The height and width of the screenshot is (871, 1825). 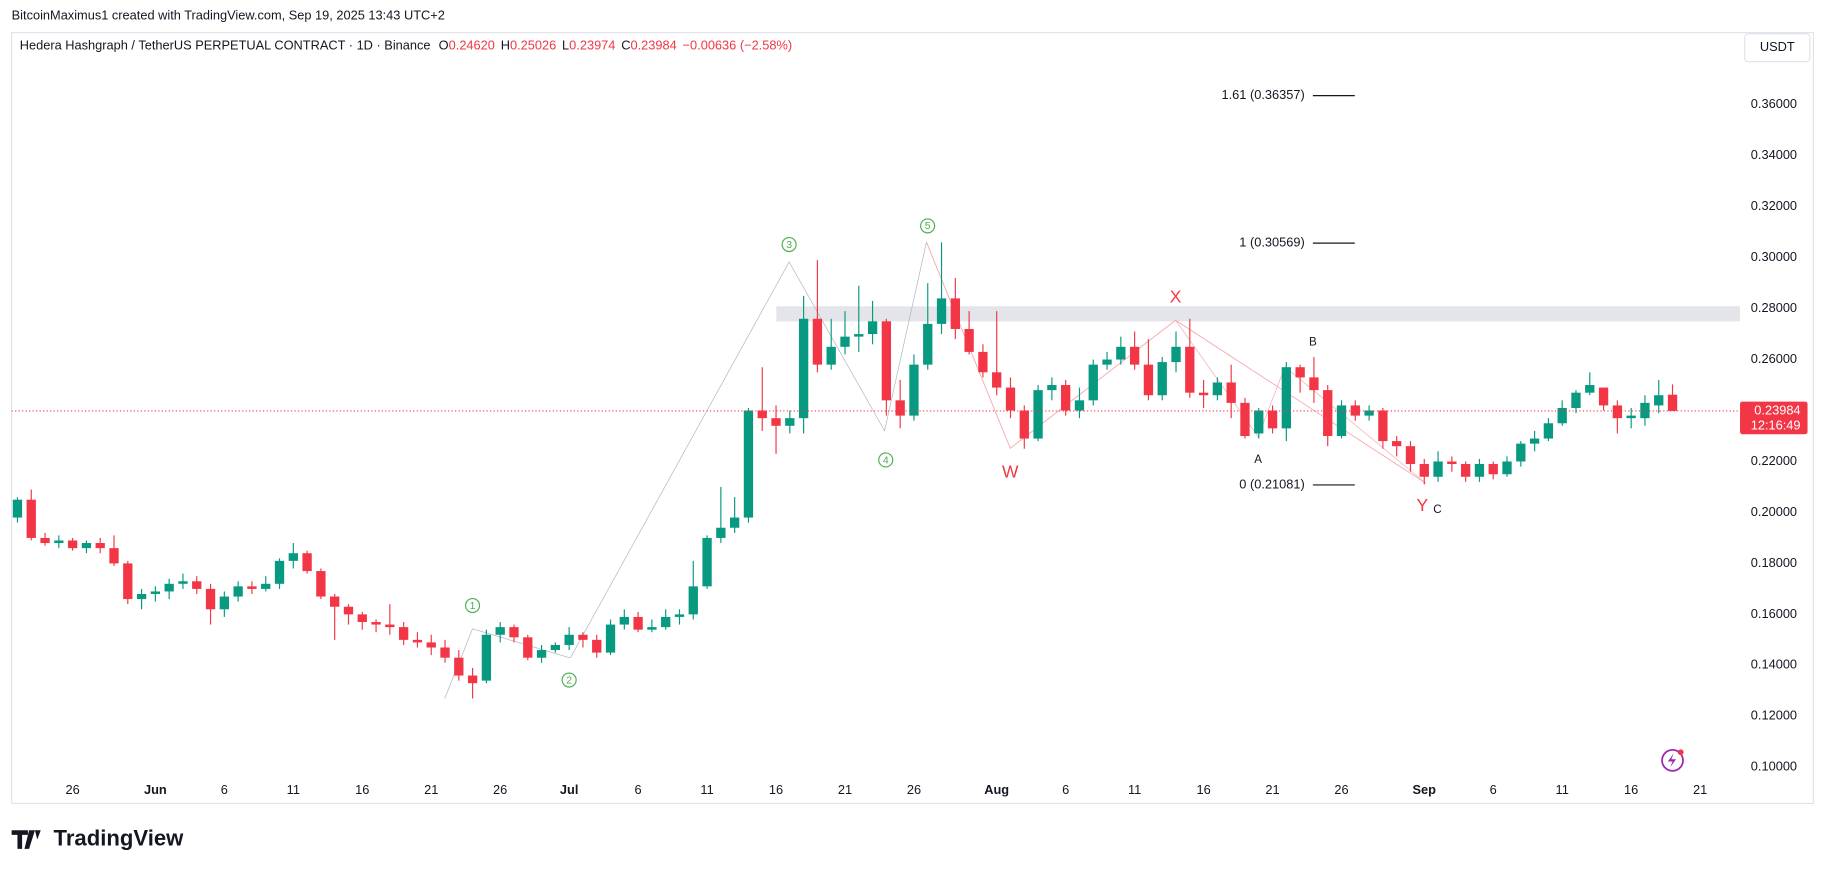 I want to click on y-tick-label: 0.28000, so click(x=1774, y=307).